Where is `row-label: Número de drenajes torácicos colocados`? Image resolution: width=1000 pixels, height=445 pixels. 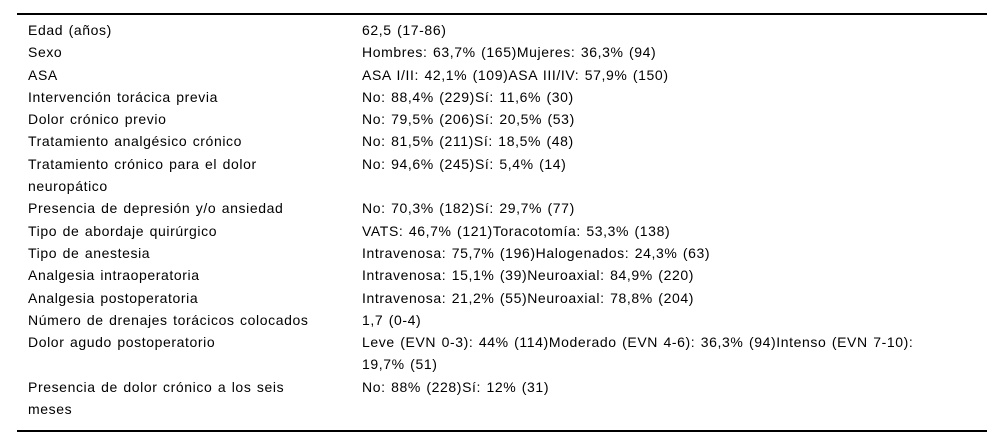
row-label: Número de drenajes torácicos colocados is located at coordinates (168, 319).